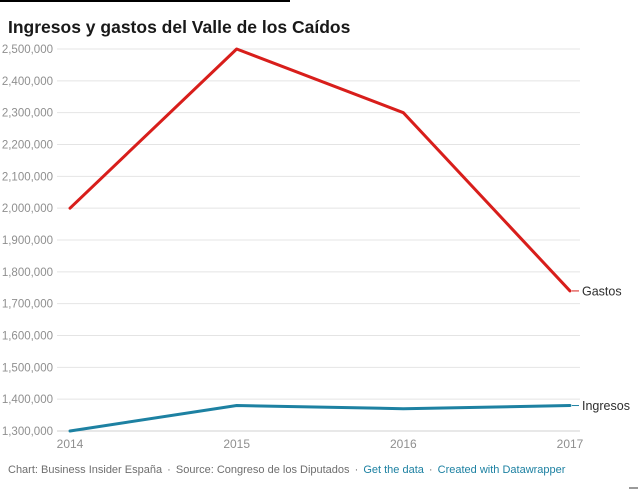 This screenshot has width=640, height=493. I want to click on y-axis-tick-label: 1,800,000, so click(27, 273).